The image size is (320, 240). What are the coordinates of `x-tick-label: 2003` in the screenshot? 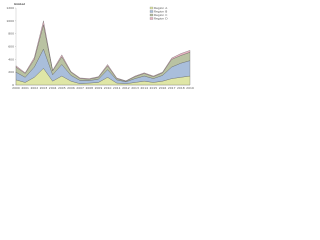 It's located at (44, 88).